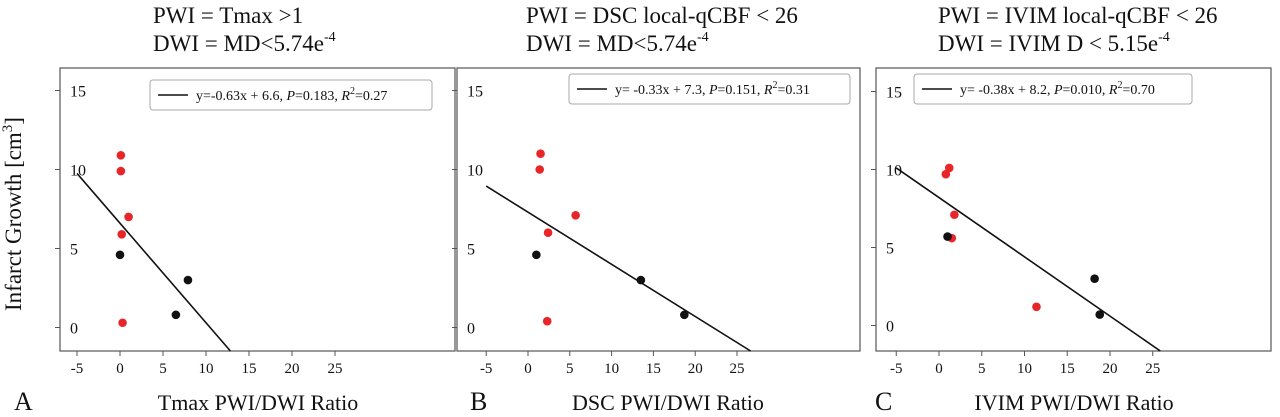  Describe the element at coordinates (1078, 15) in the screenshot. I see `panel-title-line-1: PWI = IVIM local-qCBF < 26` at that location.